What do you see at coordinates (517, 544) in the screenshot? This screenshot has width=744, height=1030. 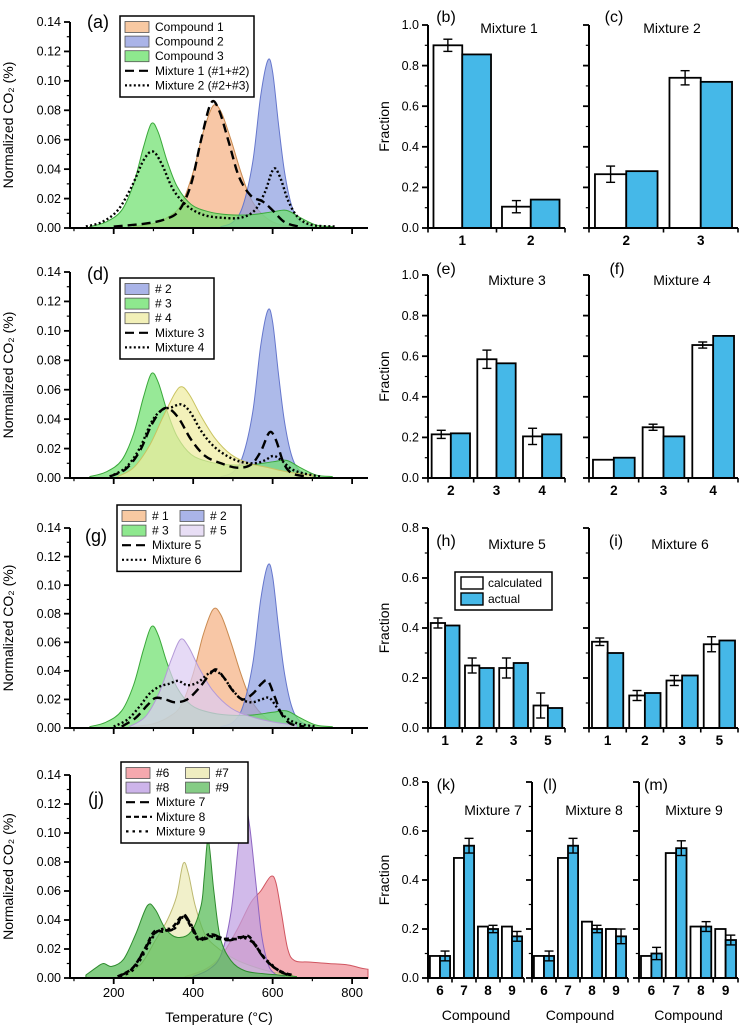 I see `panel-title: Mixture 5` at bounding box center [517, 544].